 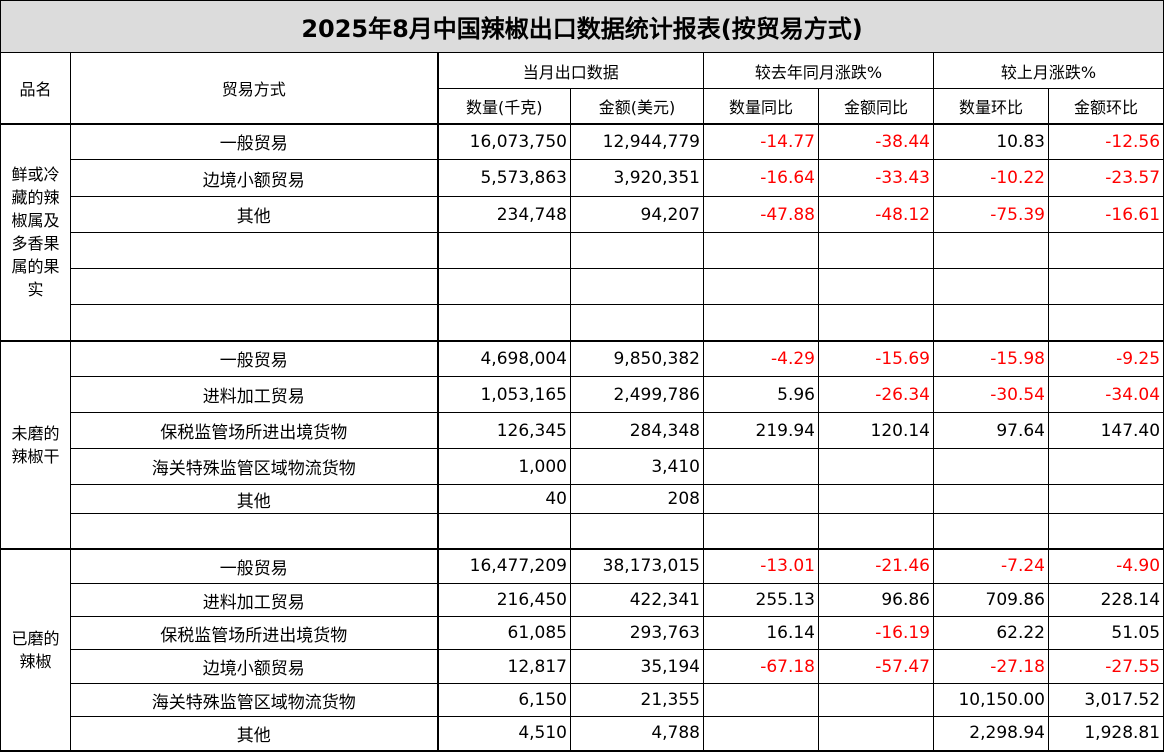 What do you see at coordinates (876, 106) in the screenshot?
I see `sub-header: 金额同比` at bounding box center [876, 106].